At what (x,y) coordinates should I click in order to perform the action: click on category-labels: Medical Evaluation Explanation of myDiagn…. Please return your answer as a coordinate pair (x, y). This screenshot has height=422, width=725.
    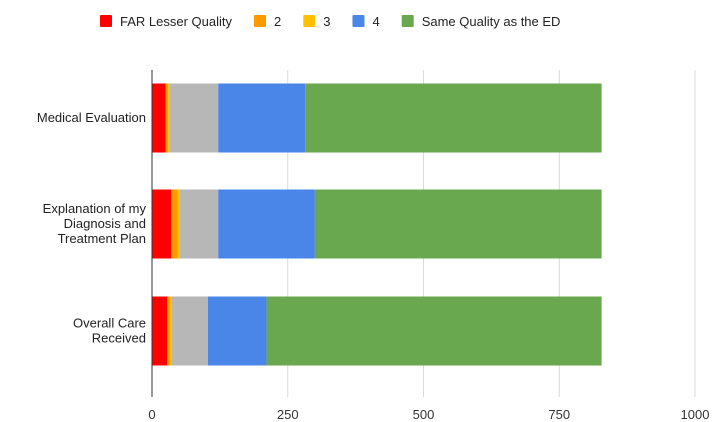
    Looking at the image, I should click on (92, 228).